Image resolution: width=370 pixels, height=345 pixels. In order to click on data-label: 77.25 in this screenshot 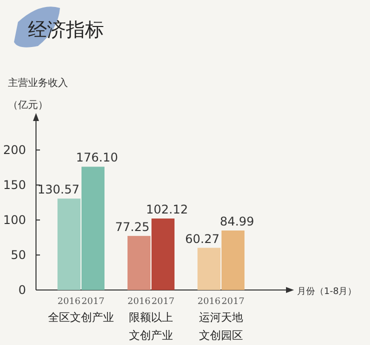, I will do `click(132, 227)`.